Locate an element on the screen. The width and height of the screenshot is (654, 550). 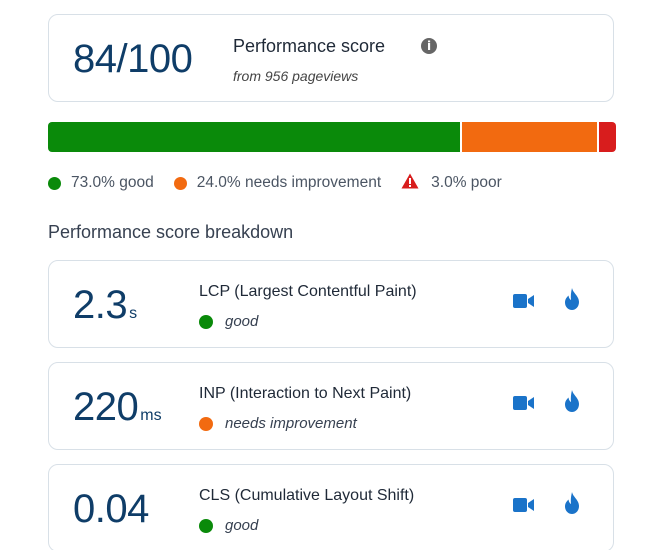
legend-needs-improvement-label: 24.0% needs improvement is located at coordinates (289, 182).